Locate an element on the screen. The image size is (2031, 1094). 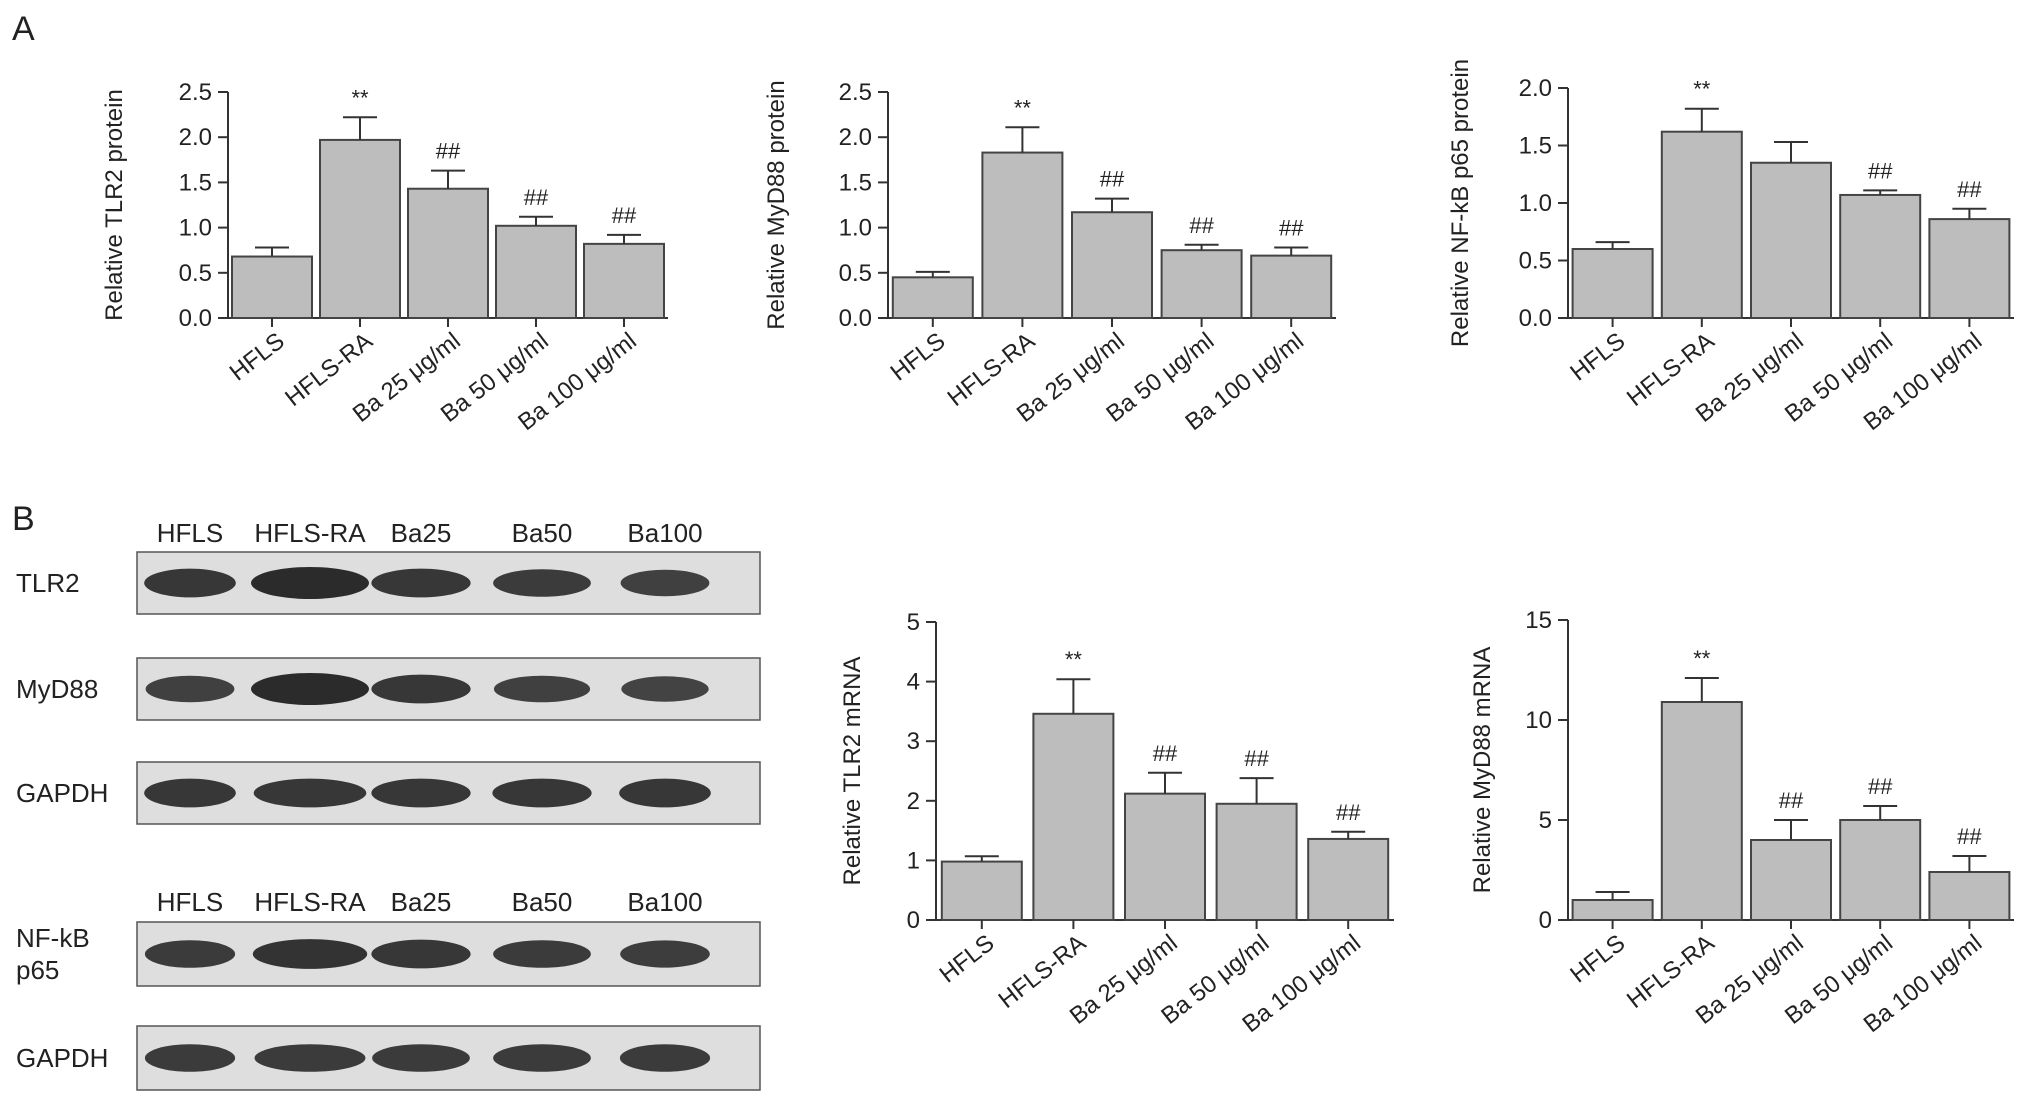
blot-row-label: MyD88 is located at coordinates (57, 689).